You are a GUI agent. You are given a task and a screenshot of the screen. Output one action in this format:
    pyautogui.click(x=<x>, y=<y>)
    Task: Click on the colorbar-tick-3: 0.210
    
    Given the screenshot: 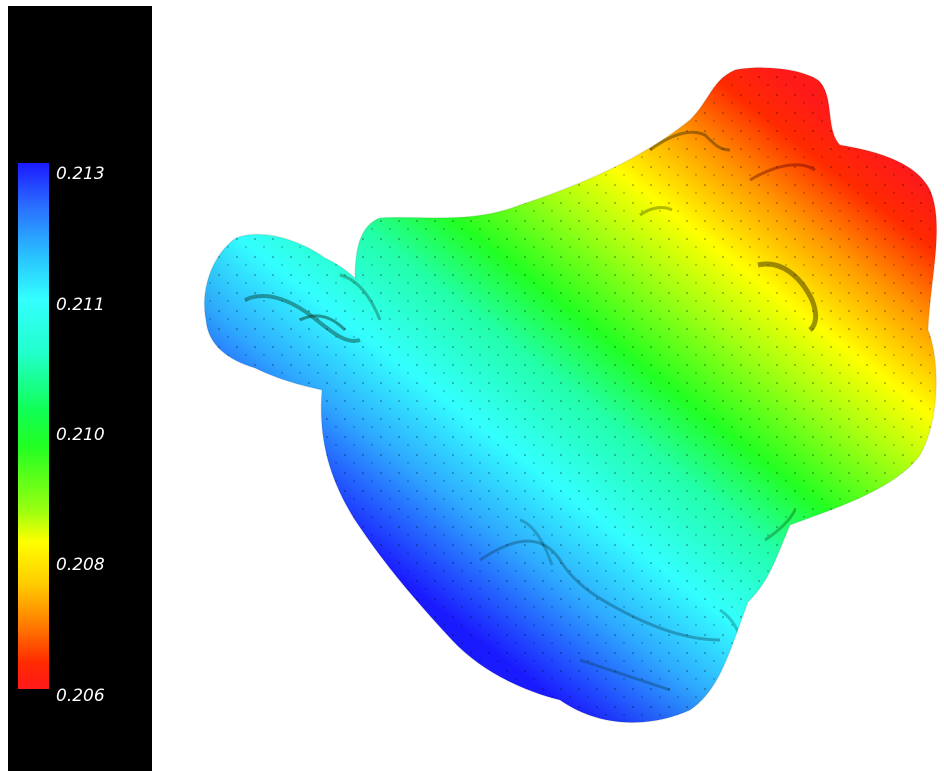 What is the action you would take?
    pyautogui.click(x=80, y=435)
    